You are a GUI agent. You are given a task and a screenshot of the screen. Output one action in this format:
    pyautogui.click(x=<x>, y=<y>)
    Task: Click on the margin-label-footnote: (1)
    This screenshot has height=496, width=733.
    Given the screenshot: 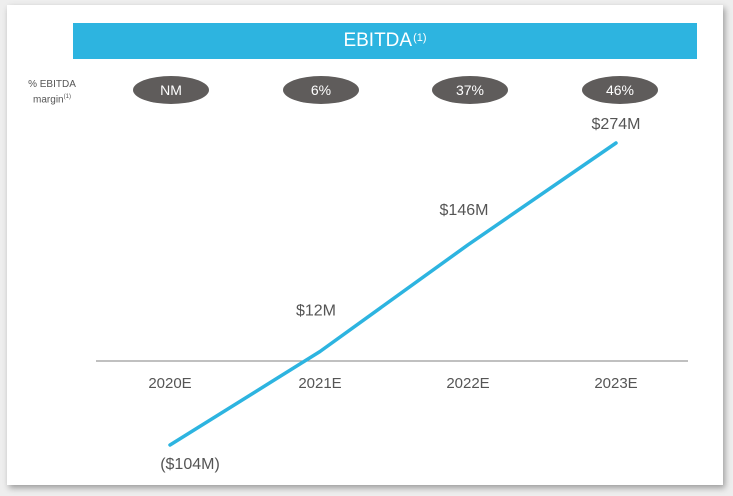 What is the action you would take?
    pyautogui.click(x=67, y=97)
    